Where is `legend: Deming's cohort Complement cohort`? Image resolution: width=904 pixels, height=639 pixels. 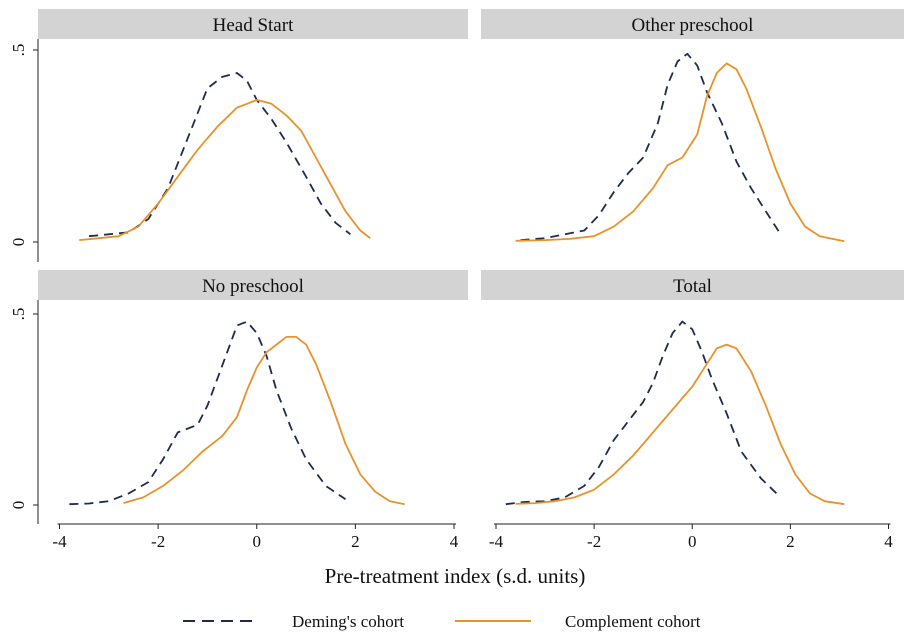
legend: Deming's cohort Complement cohort is located at coordinates (442, 621).